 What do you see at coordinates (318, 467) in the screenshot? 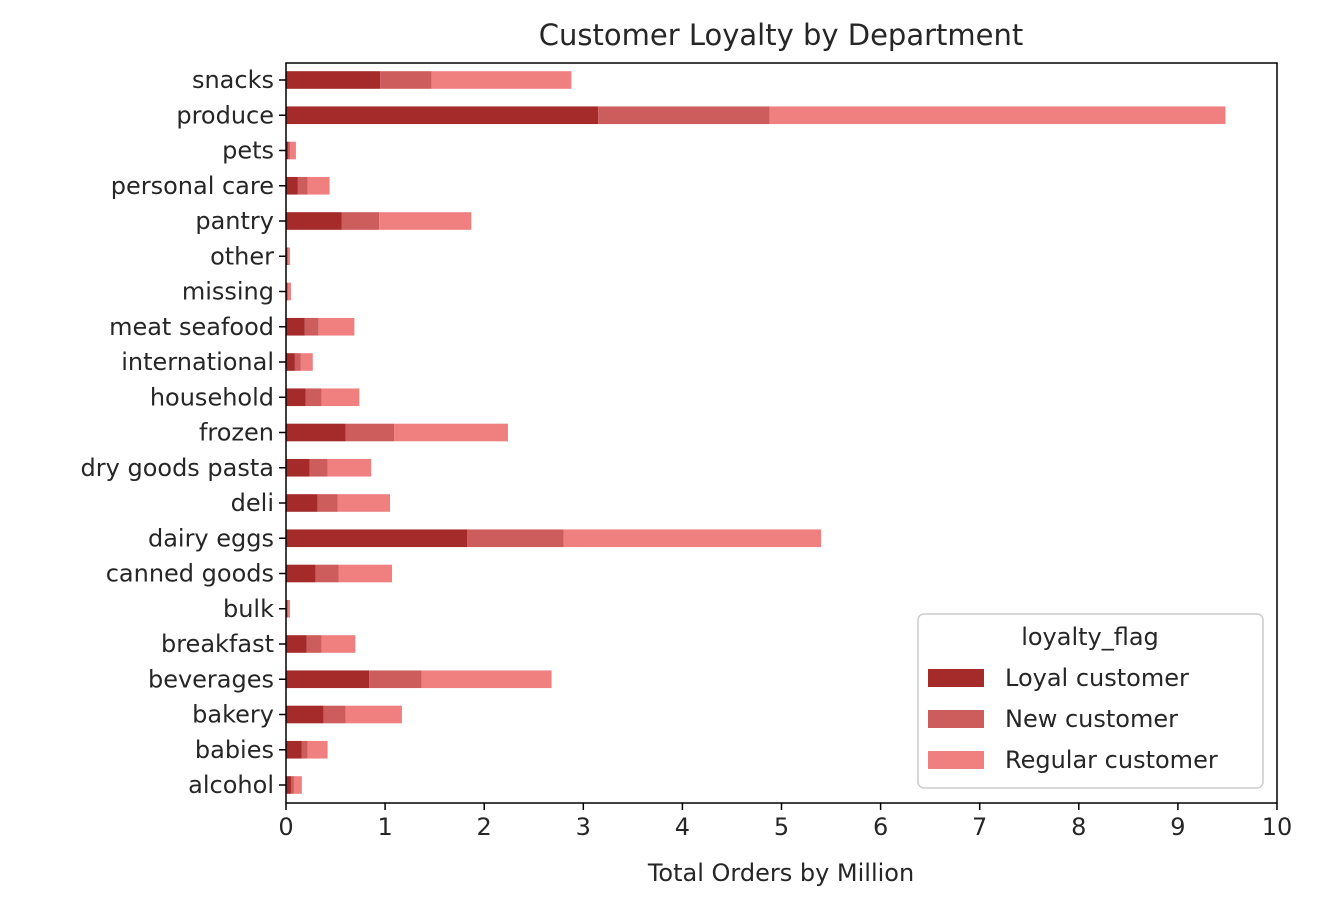
I see `bar-dry-goods-pasta-new-customer` at bounding box center [318, 467].